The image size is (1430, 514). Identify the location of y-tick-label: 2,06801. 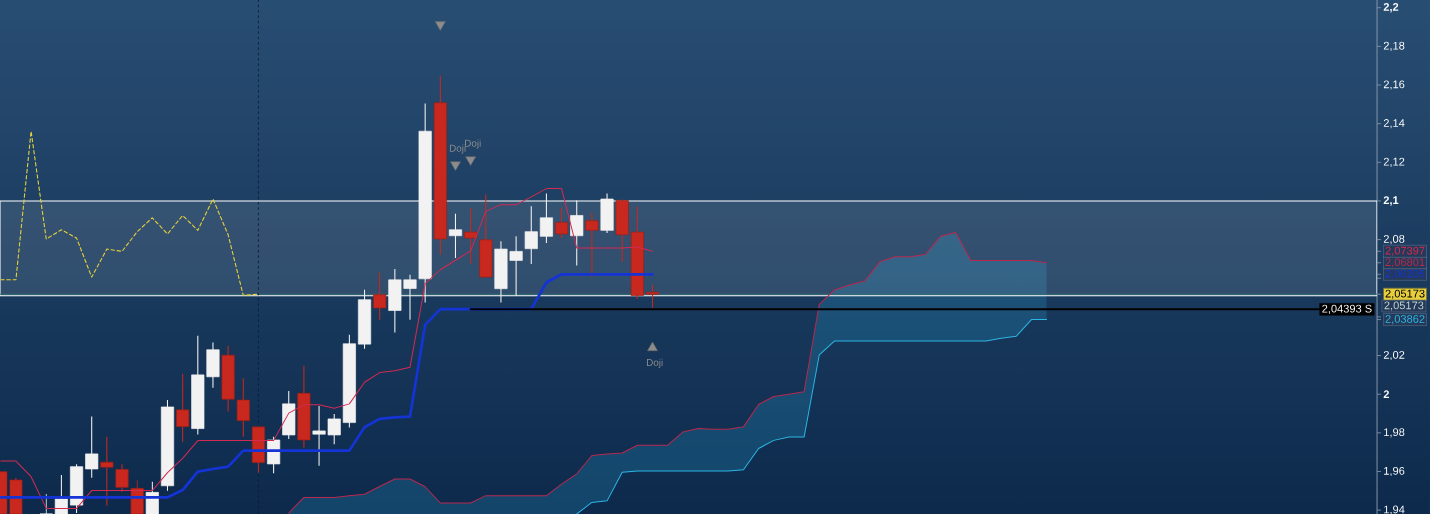
(1405, 263).